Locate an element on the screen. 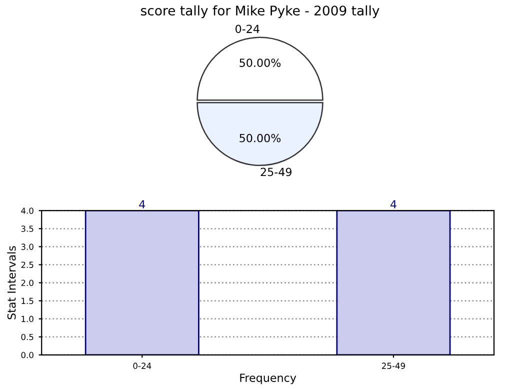 This screenshot has height=390, width=520. slice-label: 0-24 is located at coordinates (248, 29).